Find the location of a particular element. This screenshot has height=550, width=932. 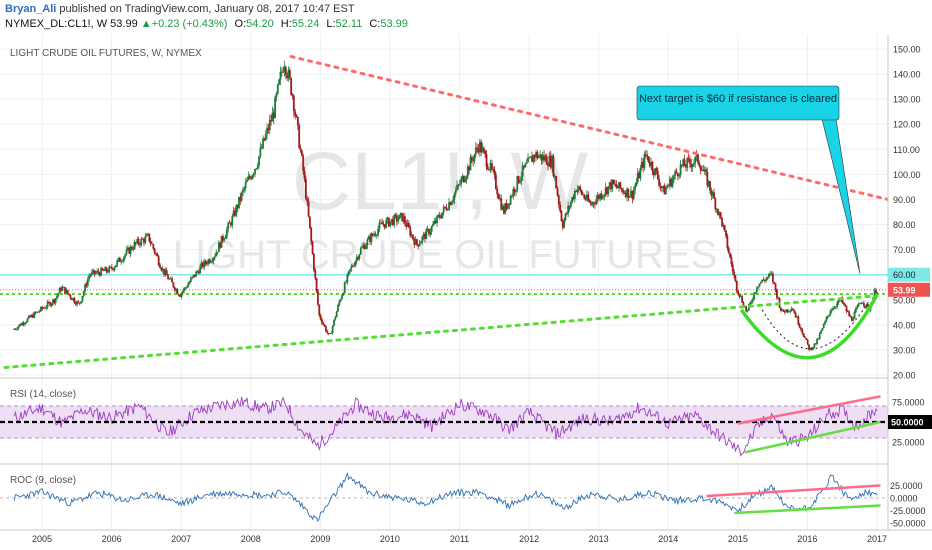

price-tick-label: 20.00 is located at coordinates (904, 376).